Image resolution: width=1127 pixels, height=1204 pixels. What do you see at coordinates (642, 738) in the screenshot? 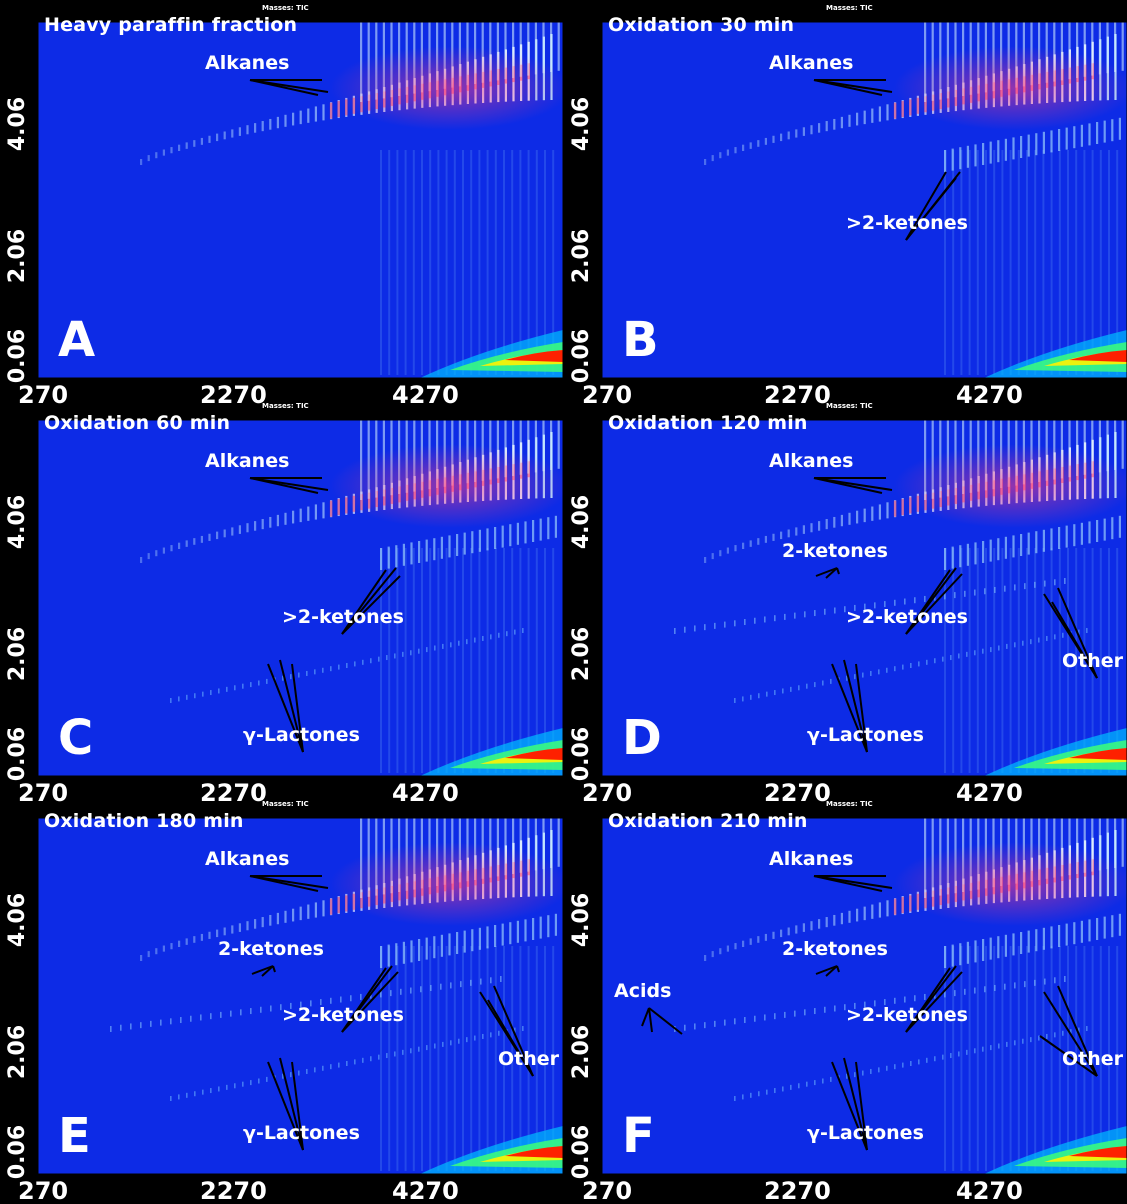
I see `panel-letter: D` at bounding box center [642, 738].